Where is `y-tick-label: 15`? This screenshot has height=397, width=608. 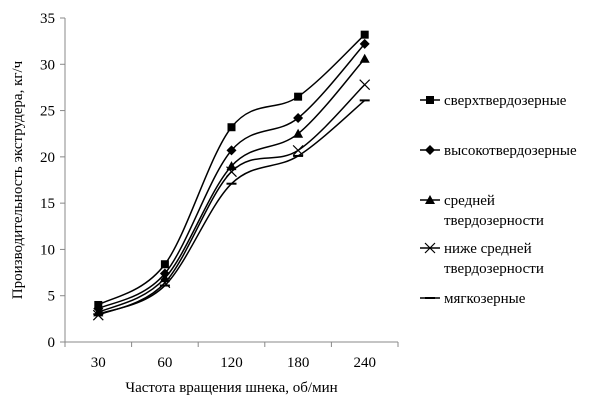 y-tick-label: 15 is located at coordinates (47, 204).